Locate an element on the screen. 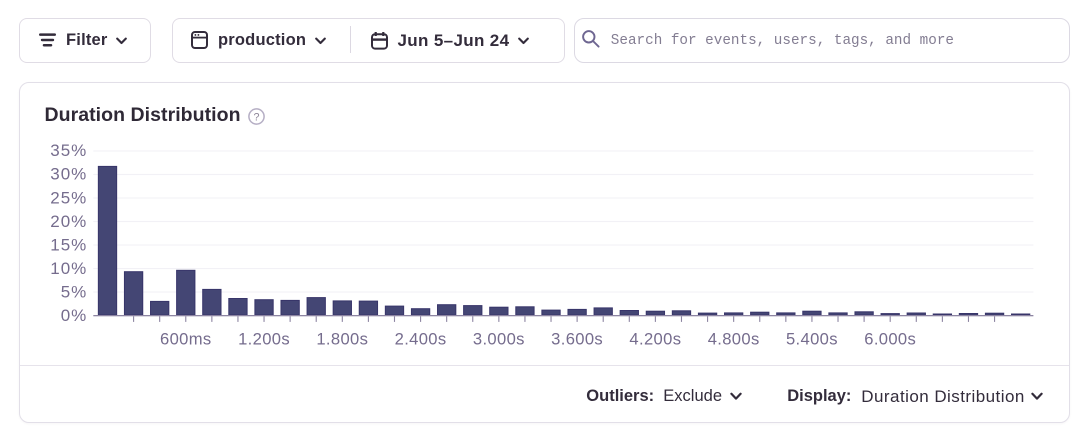 The width and height of the screenshot is (1080, 431). svg-text: 4.200s is located at coordinates (655, 339).